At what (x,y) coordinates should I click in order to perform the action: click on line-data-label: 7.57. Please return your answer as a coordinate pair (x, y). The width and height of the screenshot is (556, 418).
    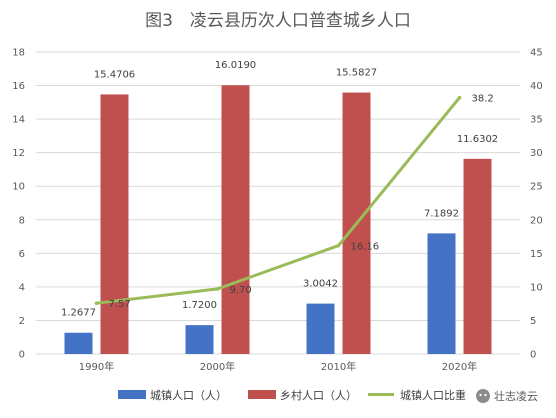
    Looking at the image, I should click on (120, 304).